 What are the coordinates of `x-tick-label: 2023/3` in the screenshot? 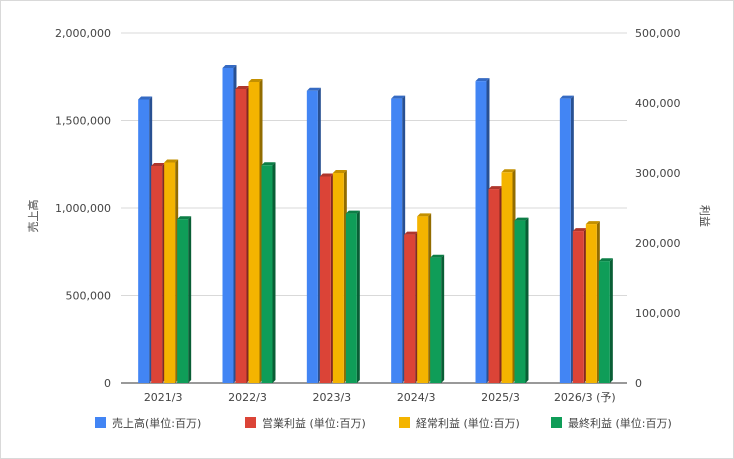 It's located at (331, 397).